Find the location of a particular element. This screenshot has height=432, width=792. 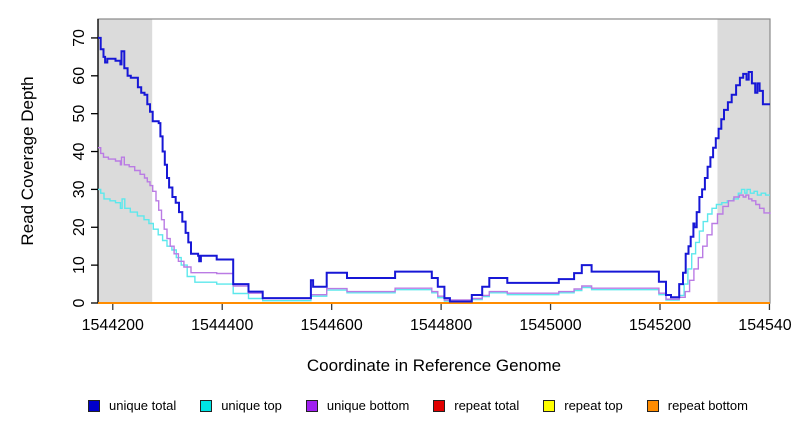

x-axis-title: Coordinate in Reference Genome is located at coordinates (434, 365).